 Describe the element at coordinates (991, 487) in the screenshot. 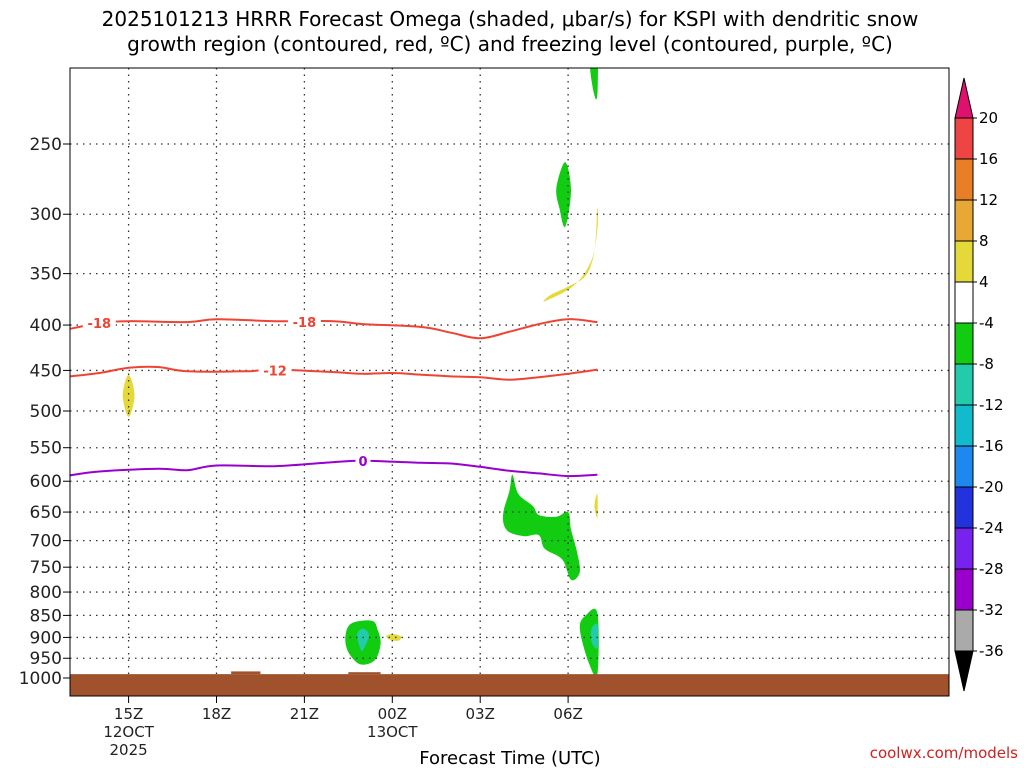

I see `colorbar-label: -20` at that location.